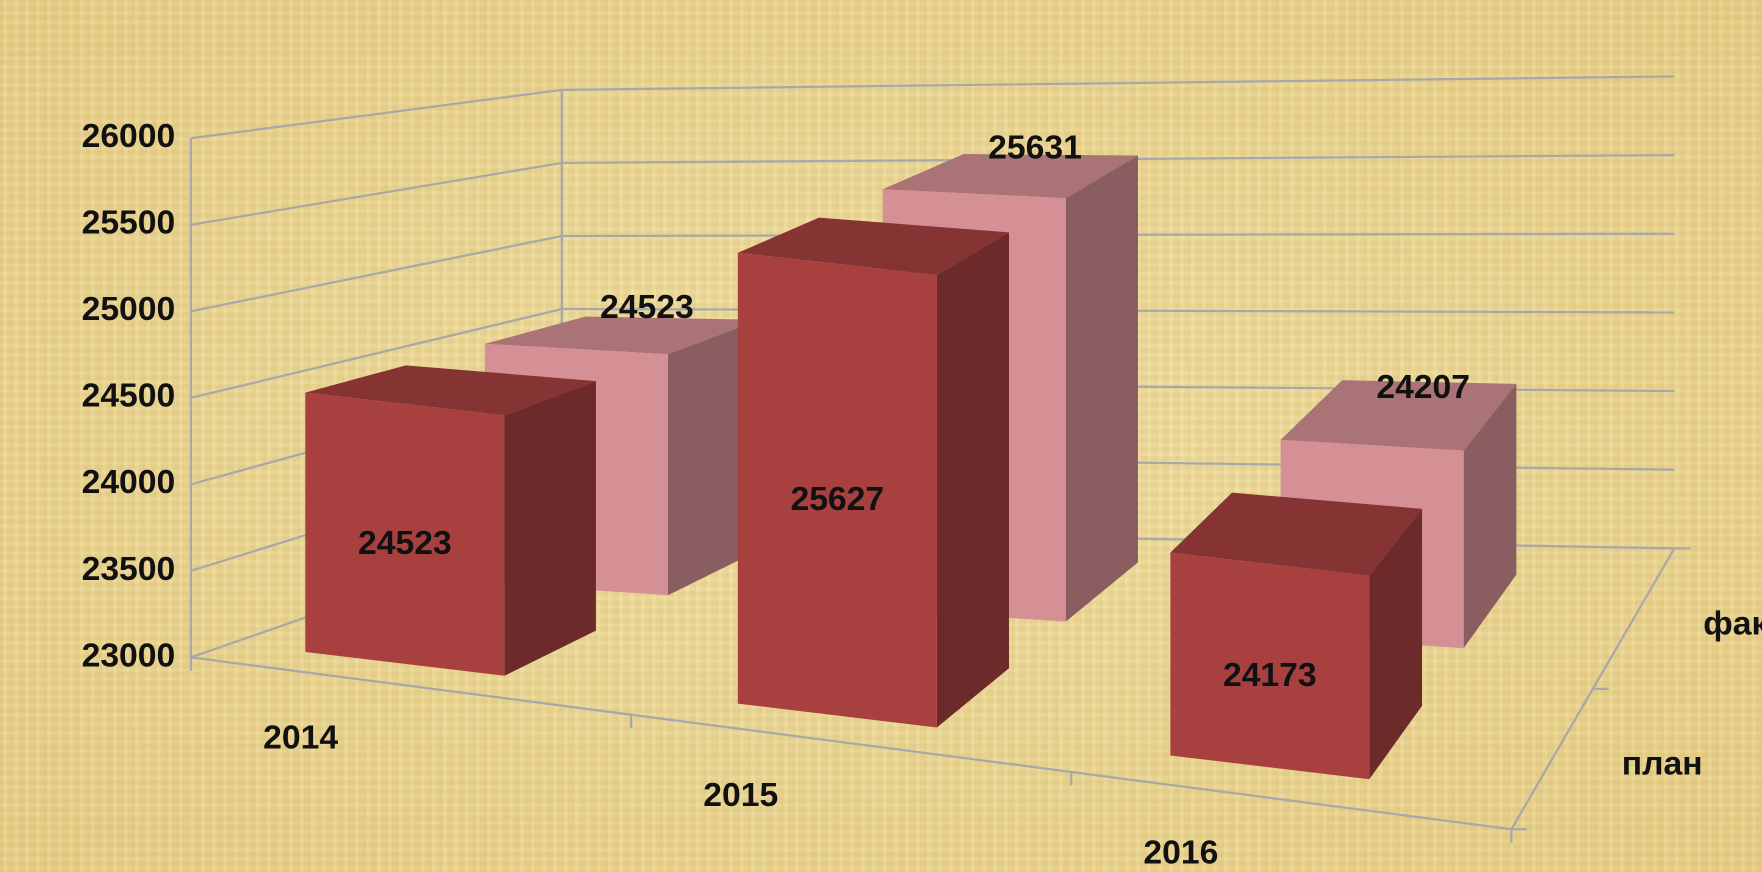 The width and height of the screenshot is (1762, 872). What do you see at coordinates (129, 396) in the screenshot?
I see `y-tick-label: 24500` at bounding box center [129, 396].